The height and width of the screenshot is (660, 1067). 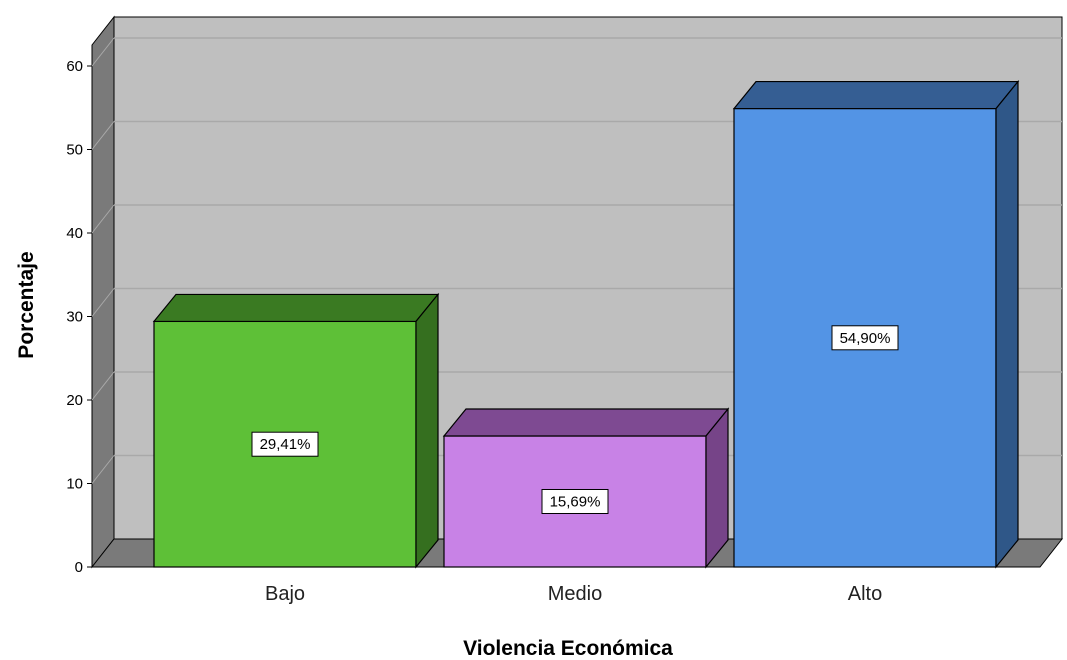 I want to click on data-label: 15,69%, so click(x=575, y=501).